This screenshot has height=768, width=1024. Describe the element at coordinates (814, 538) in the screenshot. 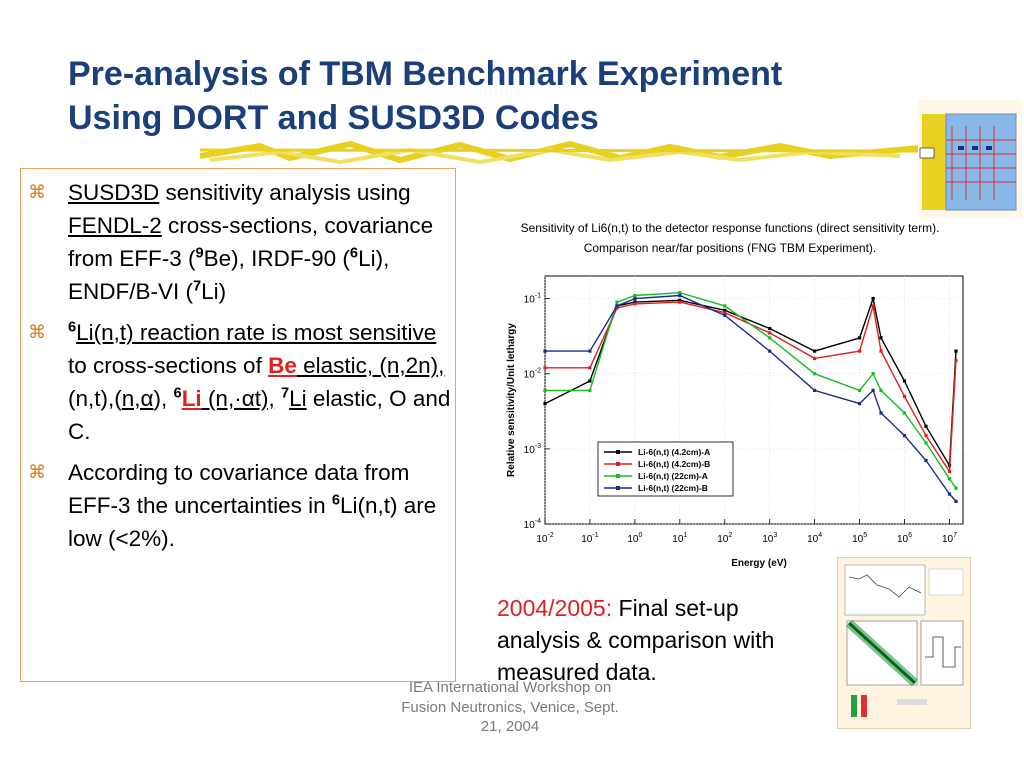

I see `x-tick-label: 10⁴` at that location.